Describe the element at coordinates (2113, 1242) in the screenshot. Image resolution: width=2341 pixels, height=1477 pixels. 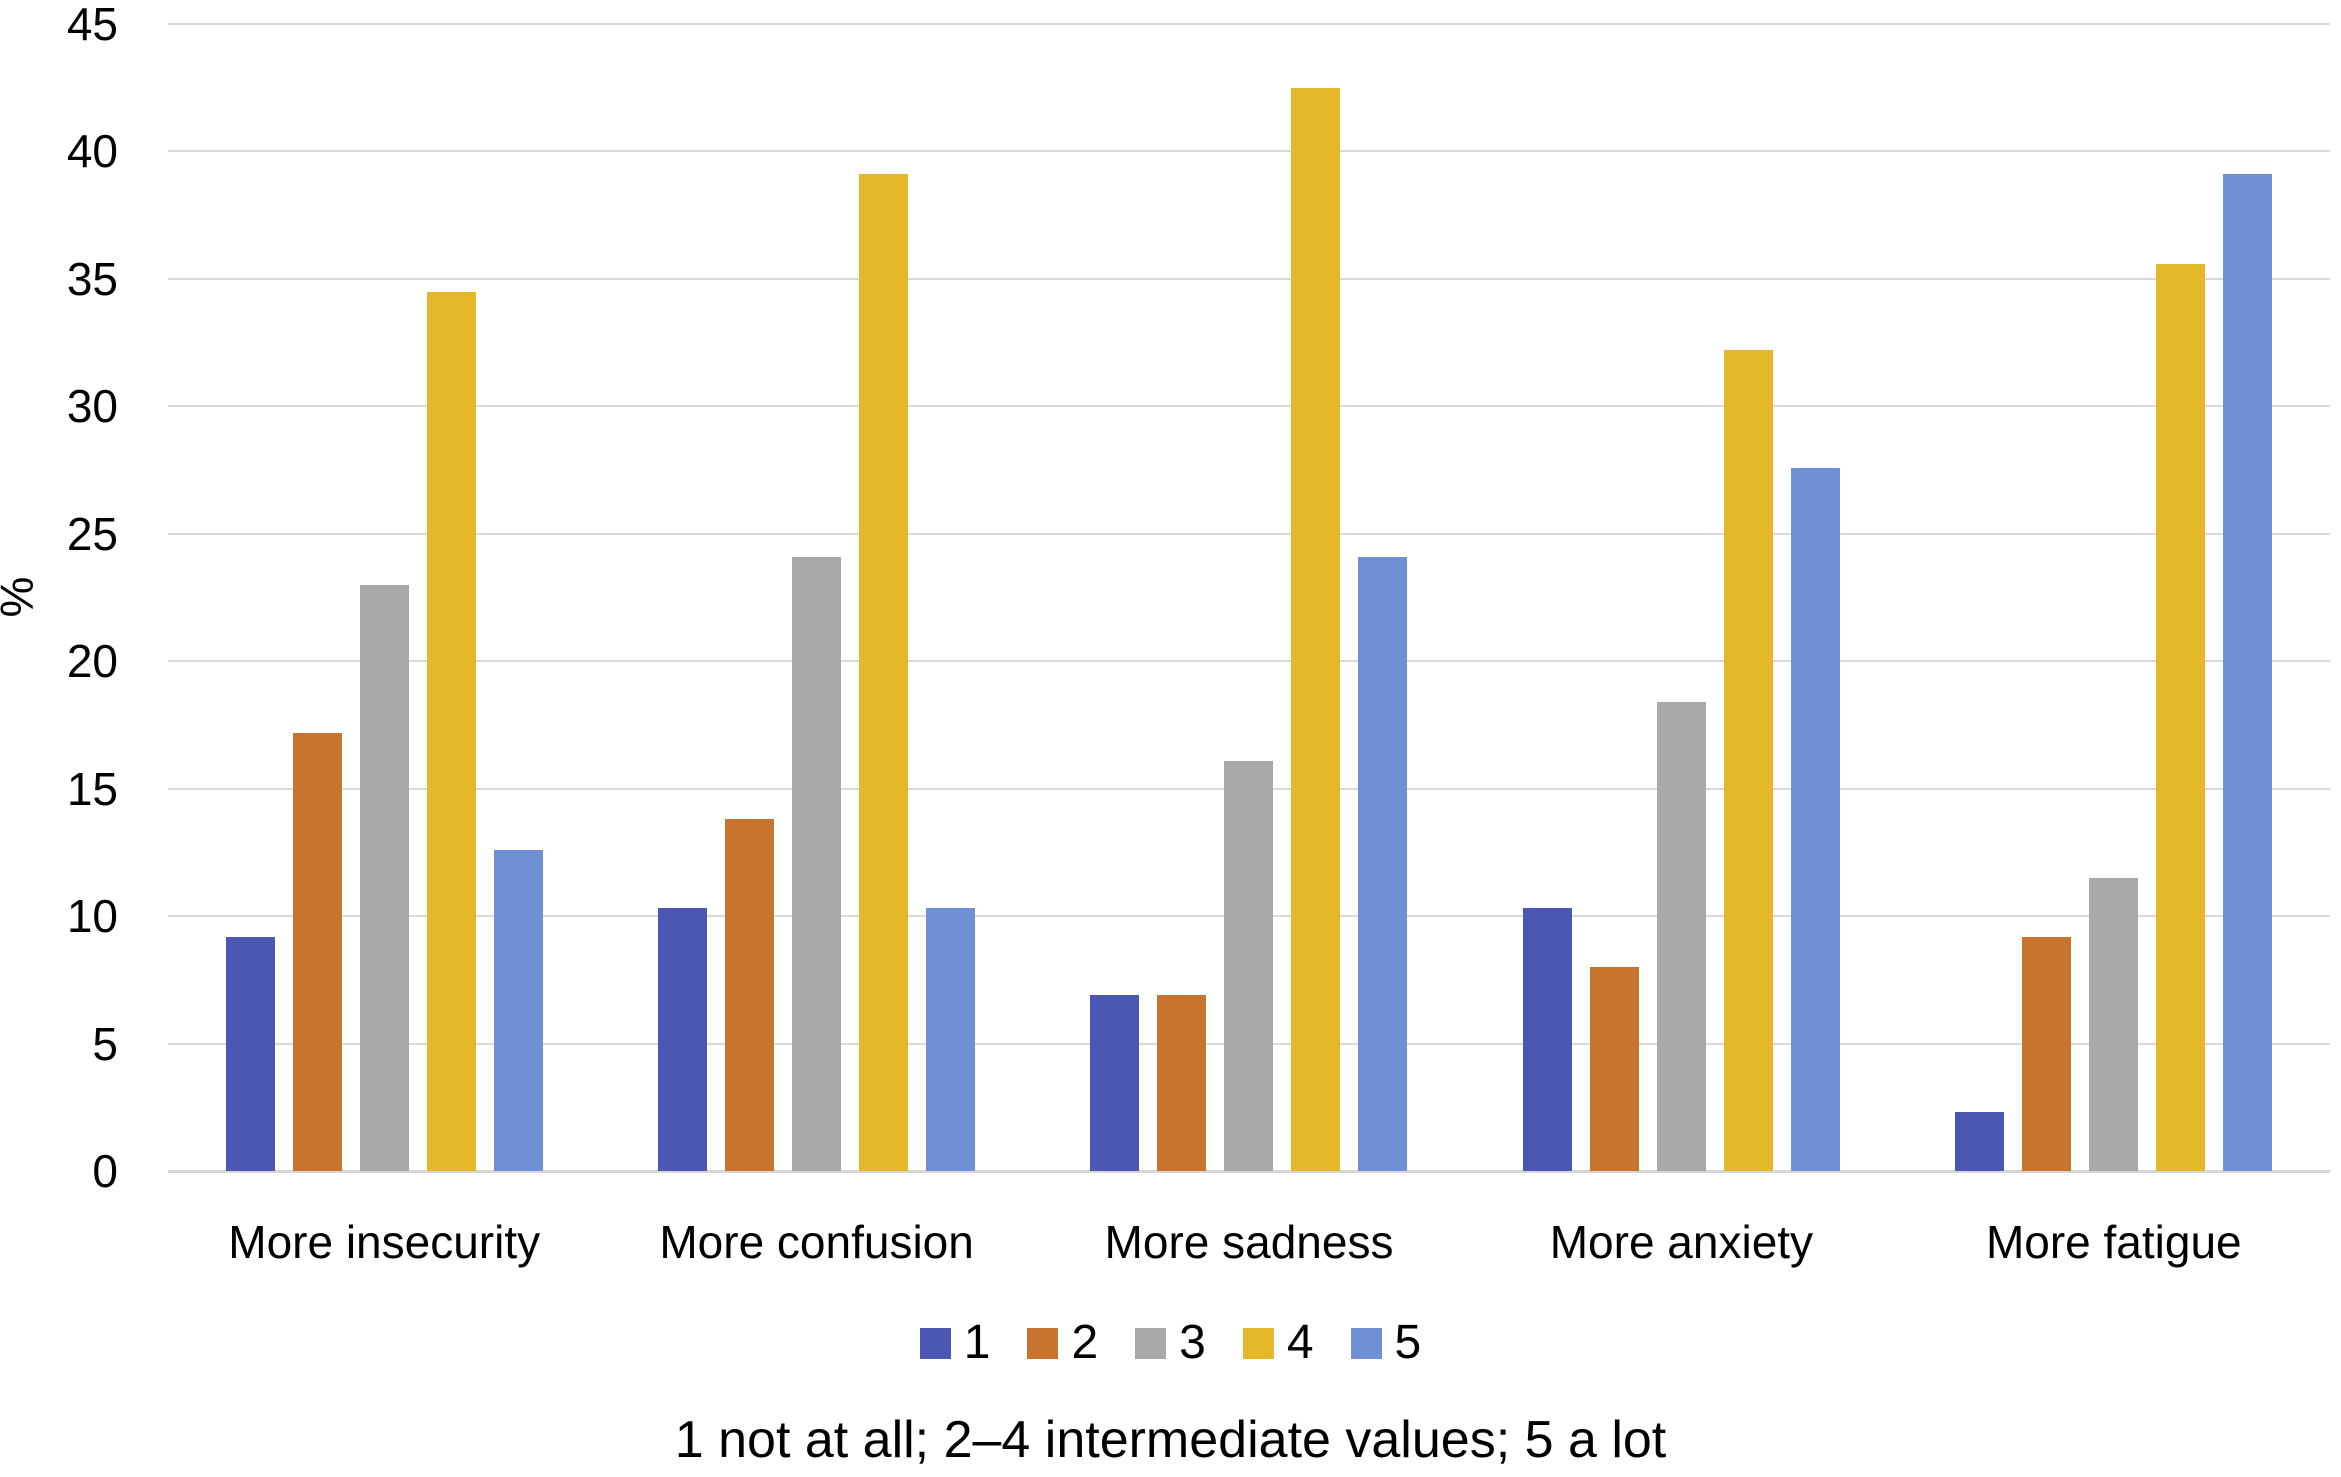
I see `category-label-more-fatigue: More fatigue` at that location.